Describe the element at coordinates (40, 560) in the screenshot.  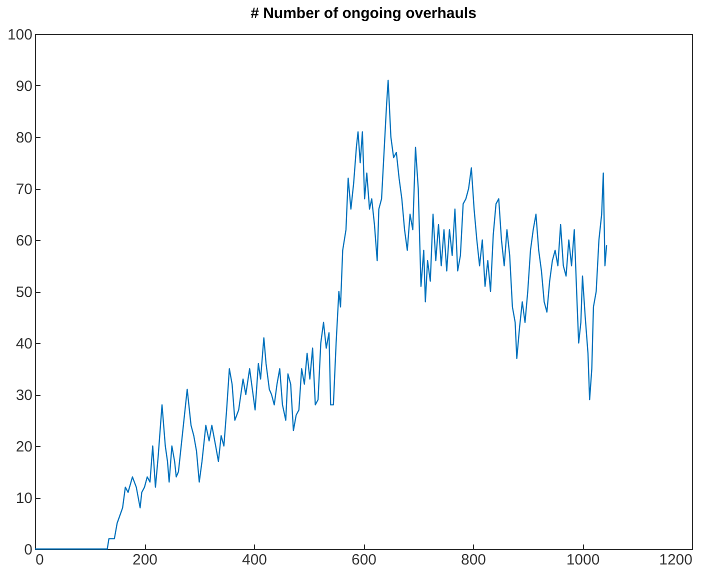
I see `x-tick-label: 0` at that location.